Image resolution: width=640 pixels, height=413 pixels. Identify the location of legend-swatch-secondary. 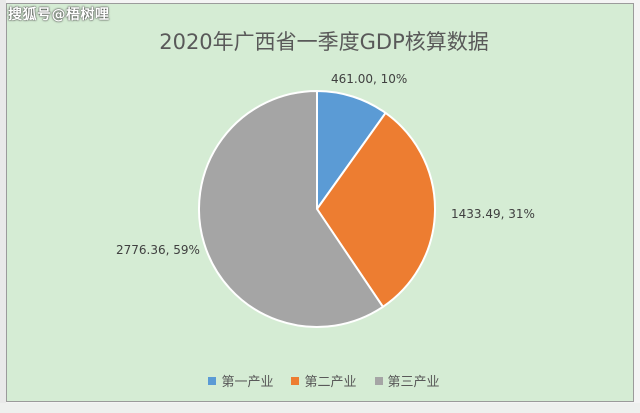
(295, 380).